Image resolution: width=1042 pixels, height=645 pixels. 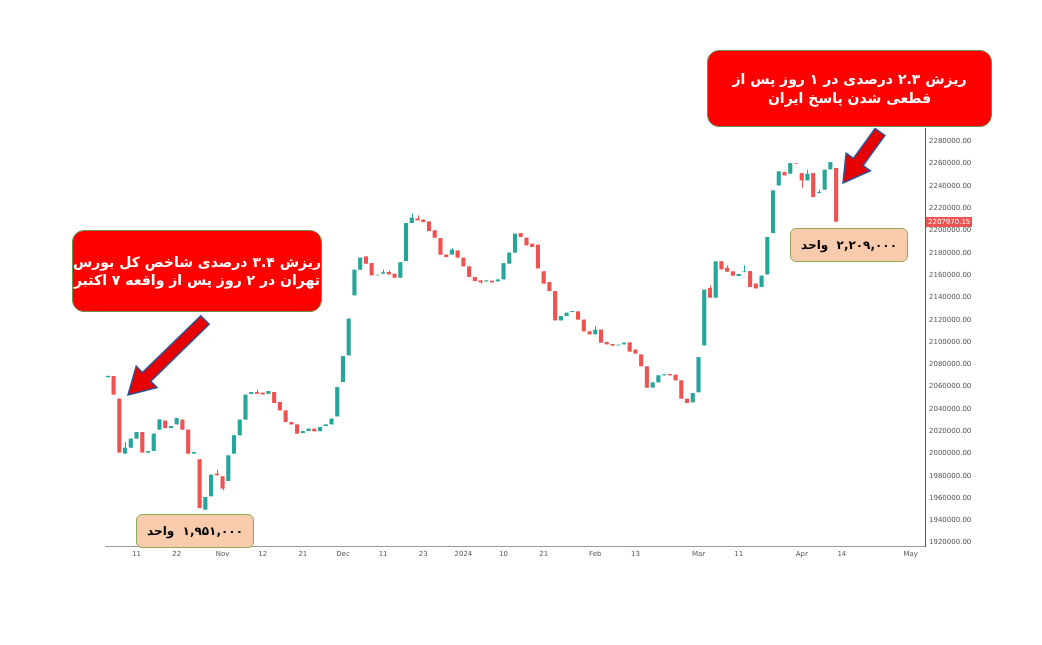 What do you see at coordinates (849, 245) in the screenshot?
I see `label-box: ۲,۲۰۹,۰۰۰ واحد` at bounding box center [849, 245].